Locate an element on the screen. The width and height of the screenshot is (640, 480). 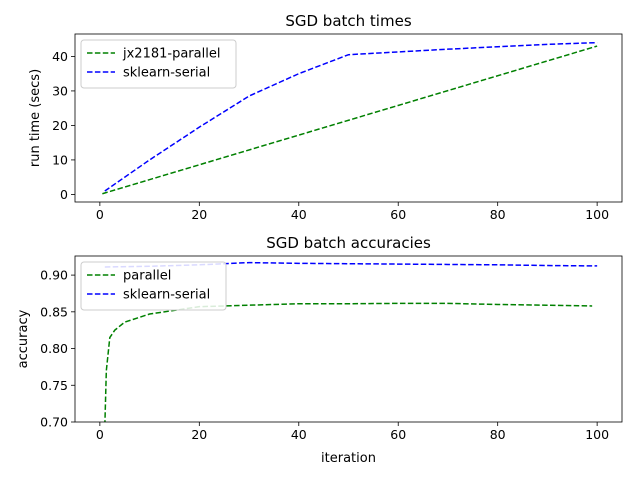
y-tick-label: 30 is located at coordinates (60, 90).